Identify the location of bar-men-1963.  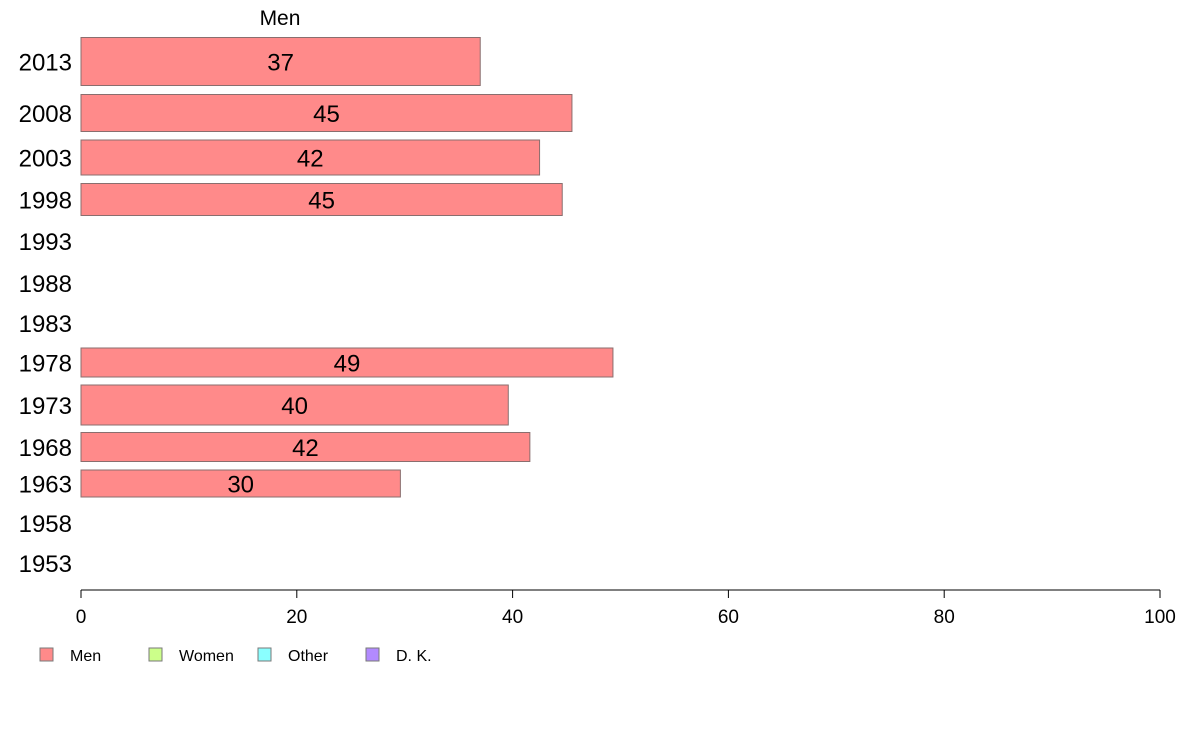
(240, 483).